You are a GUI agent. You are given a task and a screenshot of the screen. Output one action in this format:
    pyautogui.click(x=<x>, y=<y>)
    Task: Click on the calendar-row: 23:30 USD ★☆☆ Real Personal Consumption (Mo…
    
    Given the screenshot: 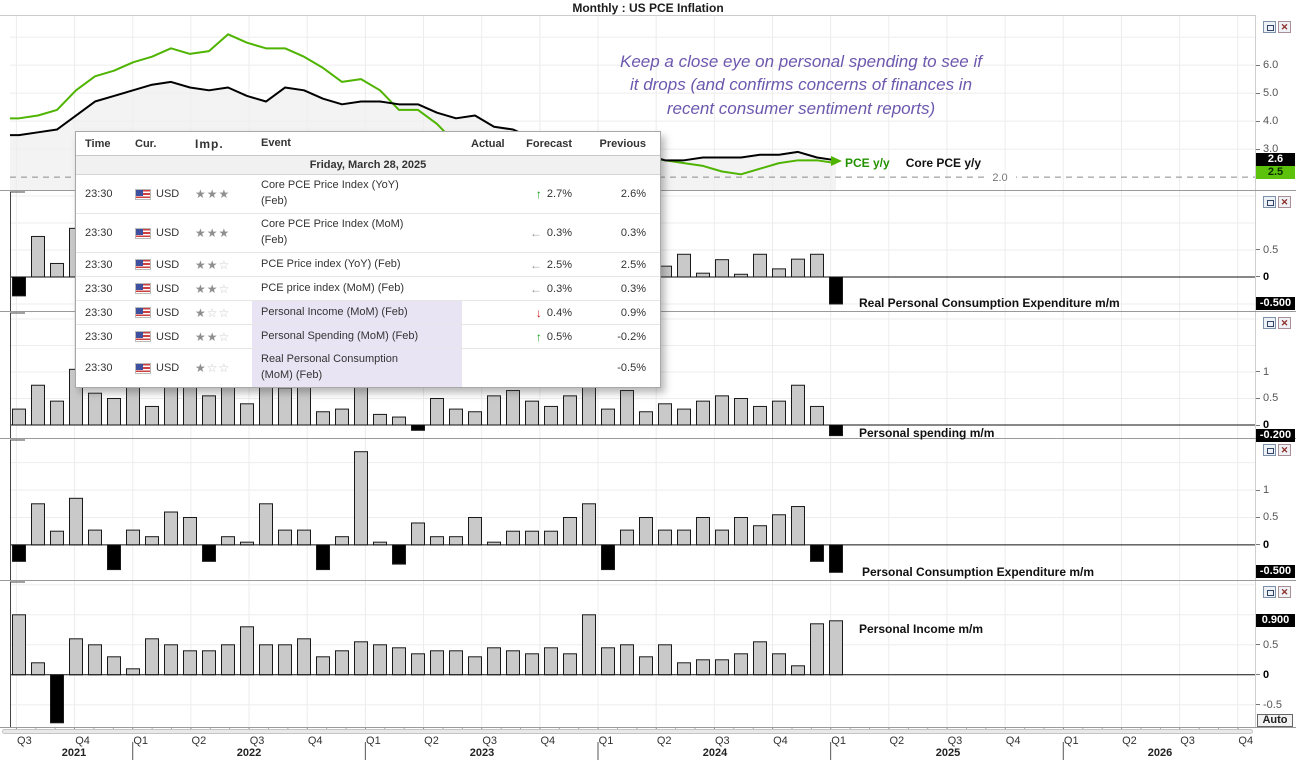 What is the action you would take?
    pyautogui.click(x=368, y=368)
    